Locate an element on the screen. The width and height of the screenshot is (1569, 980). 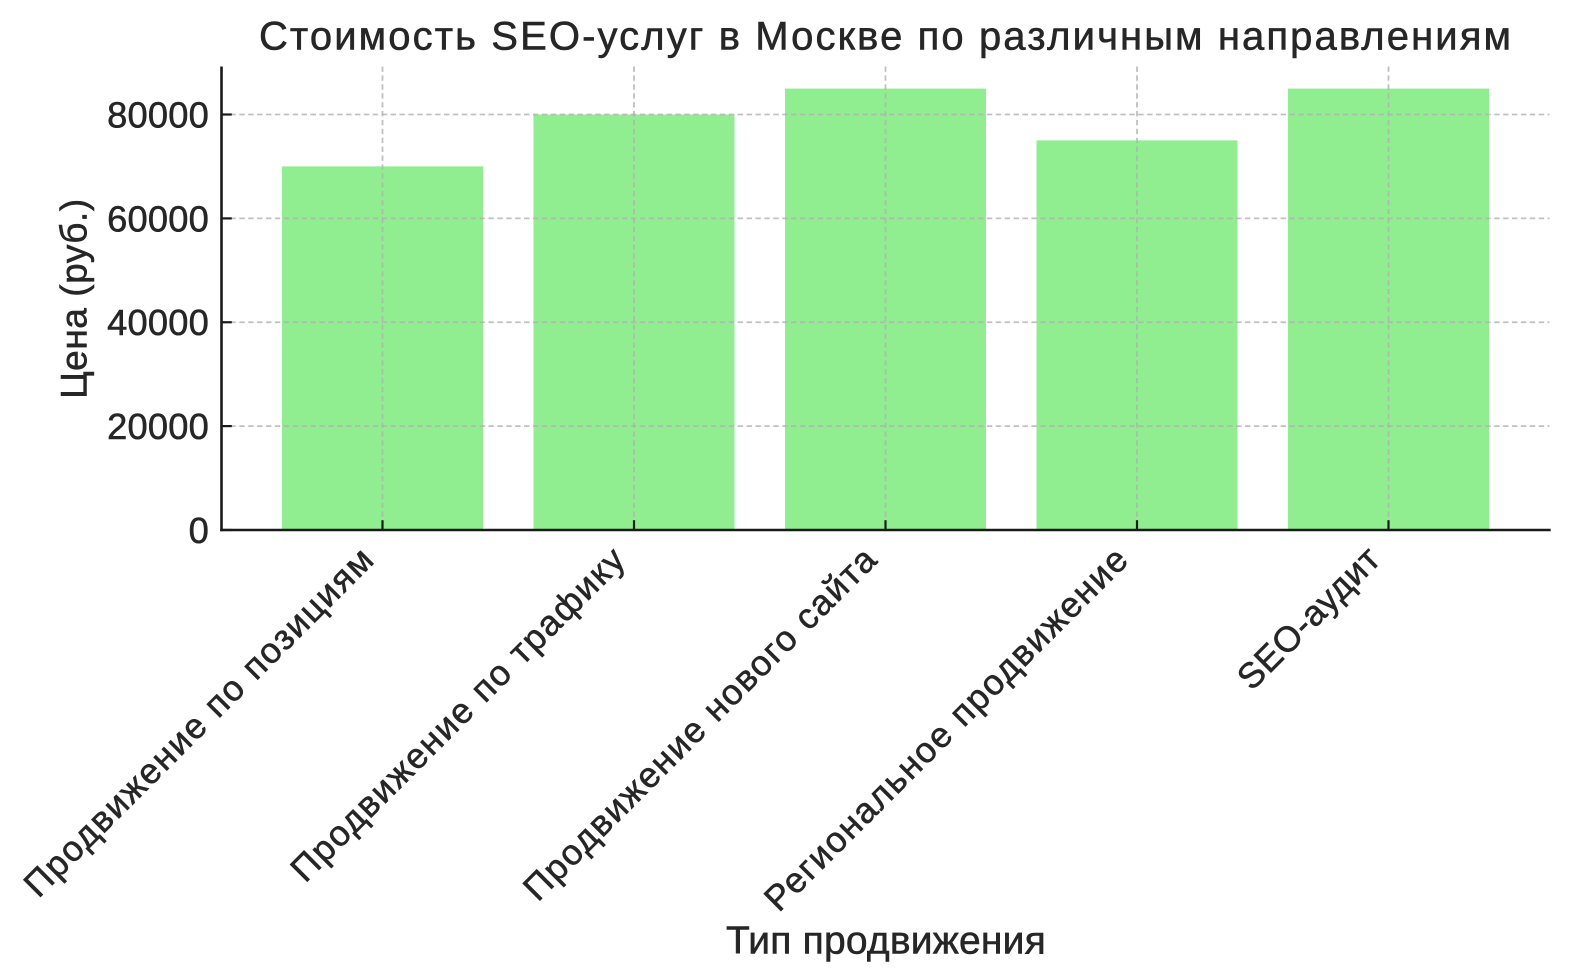
svg-text: 0 is located at coordinates (199, 530).